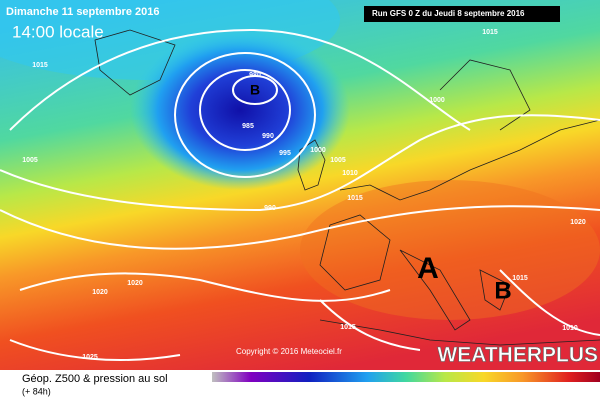 This screenshot has width=600, height=400. I want to click on color-scale, so click(406, 377).